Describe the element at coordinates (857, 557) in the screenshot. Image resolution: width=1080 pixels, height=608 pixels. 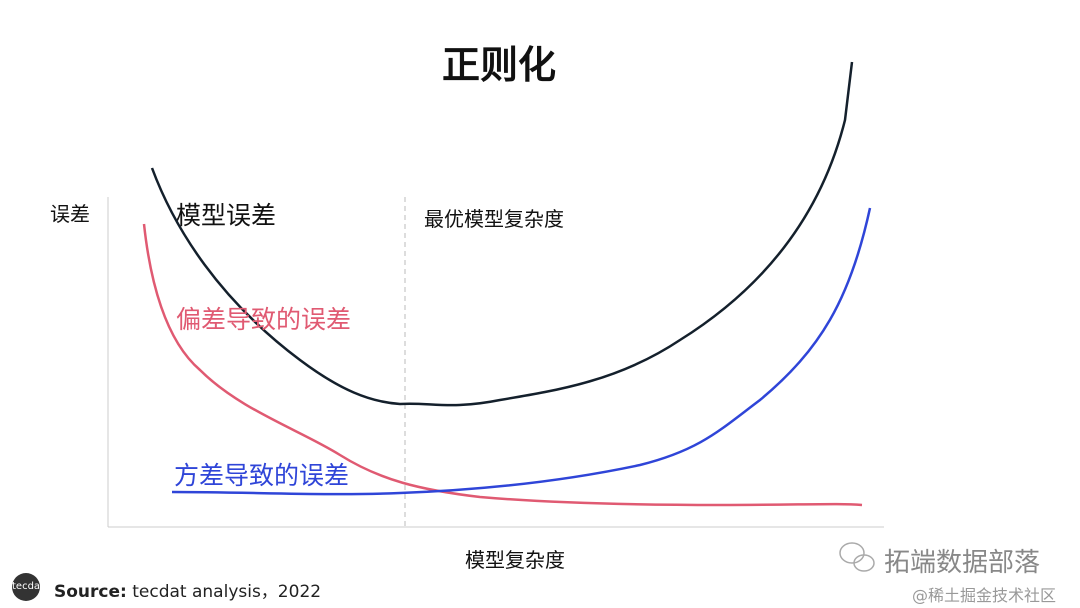
I see `watermark-icon` at that location.